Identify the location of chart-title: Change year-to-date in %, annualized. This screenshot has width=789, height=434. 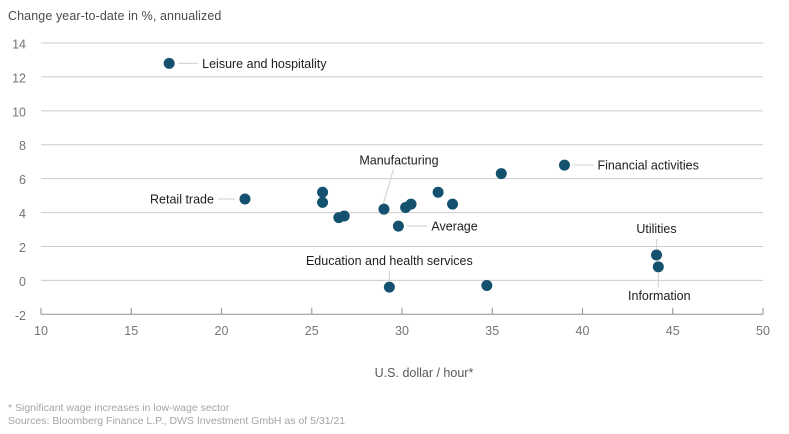
(115, 16).